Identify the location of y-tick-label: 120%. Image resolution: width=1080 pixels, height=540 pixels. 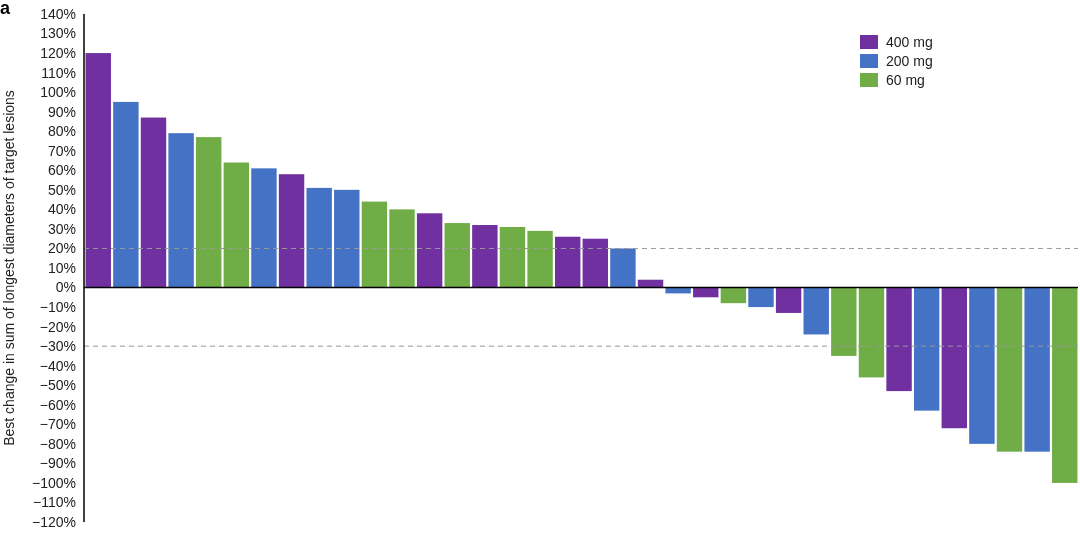
(58, 52).